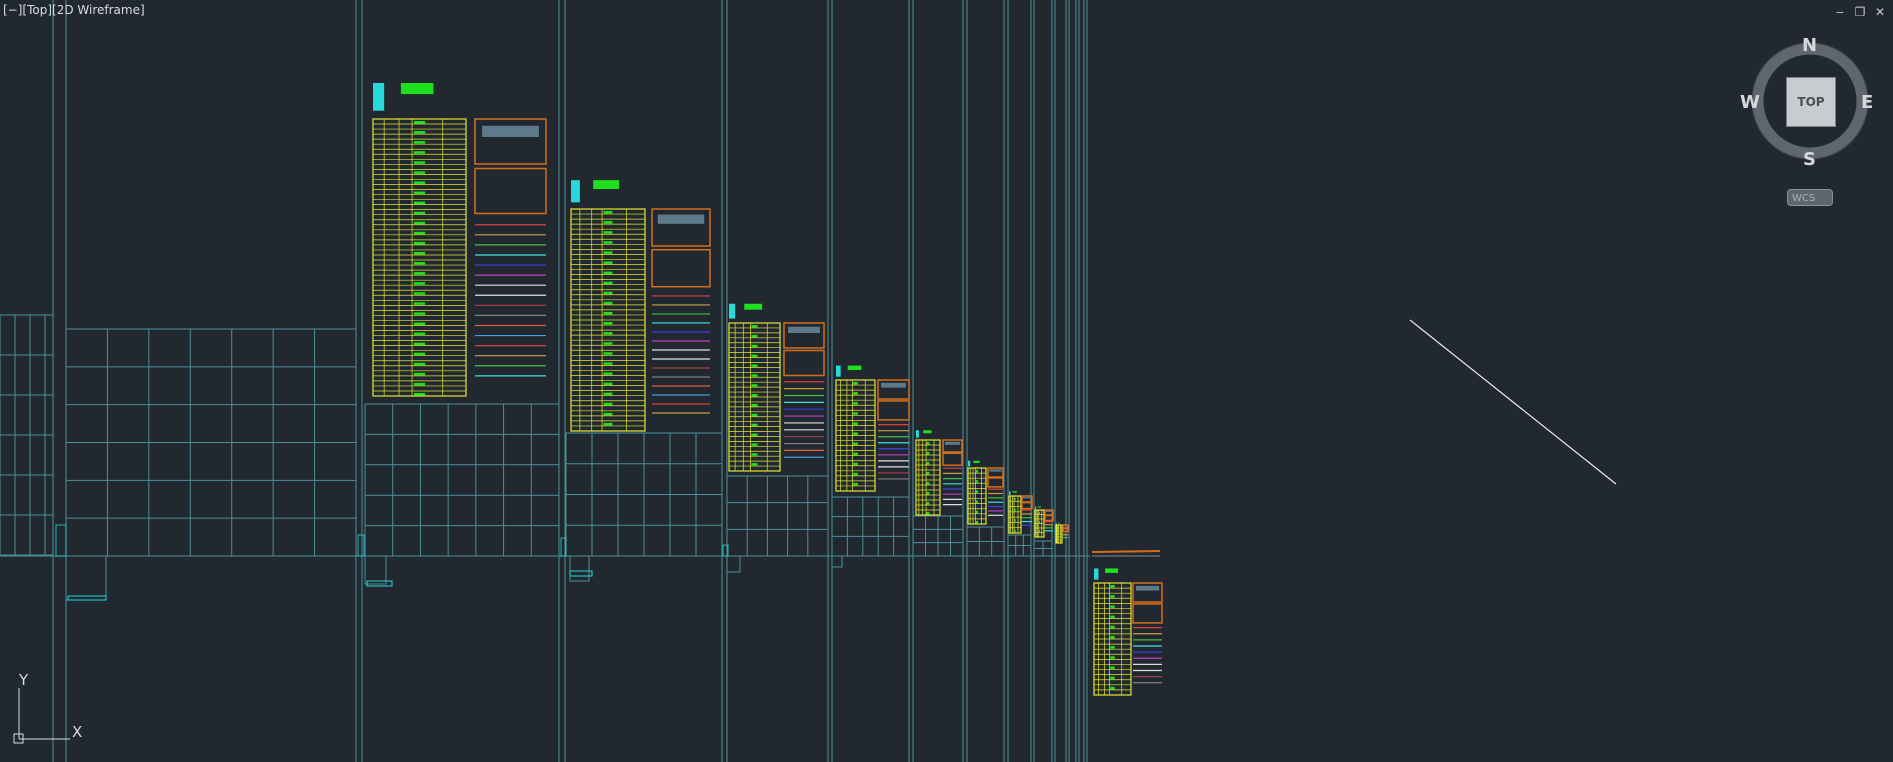 The height and width of the screenshot is (762, 1893). Describe the element at coordinates (74, 10) in the screenshot. I see `viewport-controls-label: [−][Top][2D Wireframe]` at that location.